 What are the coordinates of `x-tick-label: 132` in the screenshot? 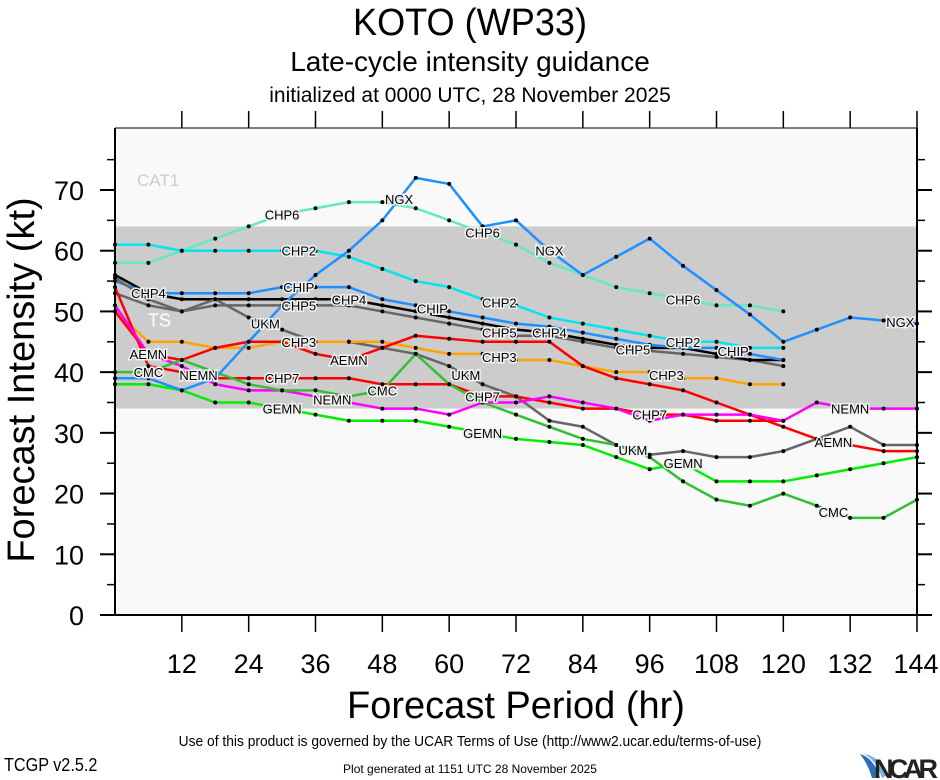 It's located at (850, 664).